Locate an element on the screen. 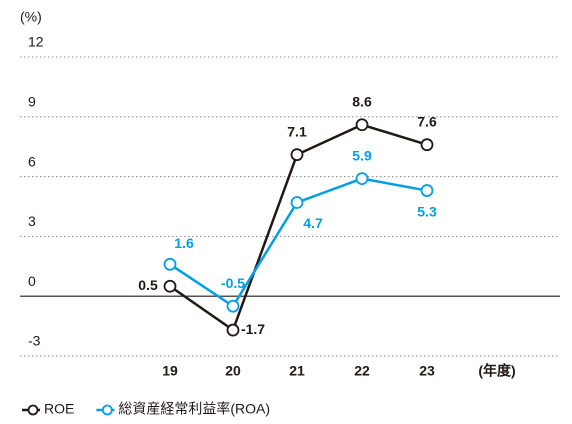 This screenshot has width=572, height=424. x-unit: (年度) is located at coordinates (496, 371).